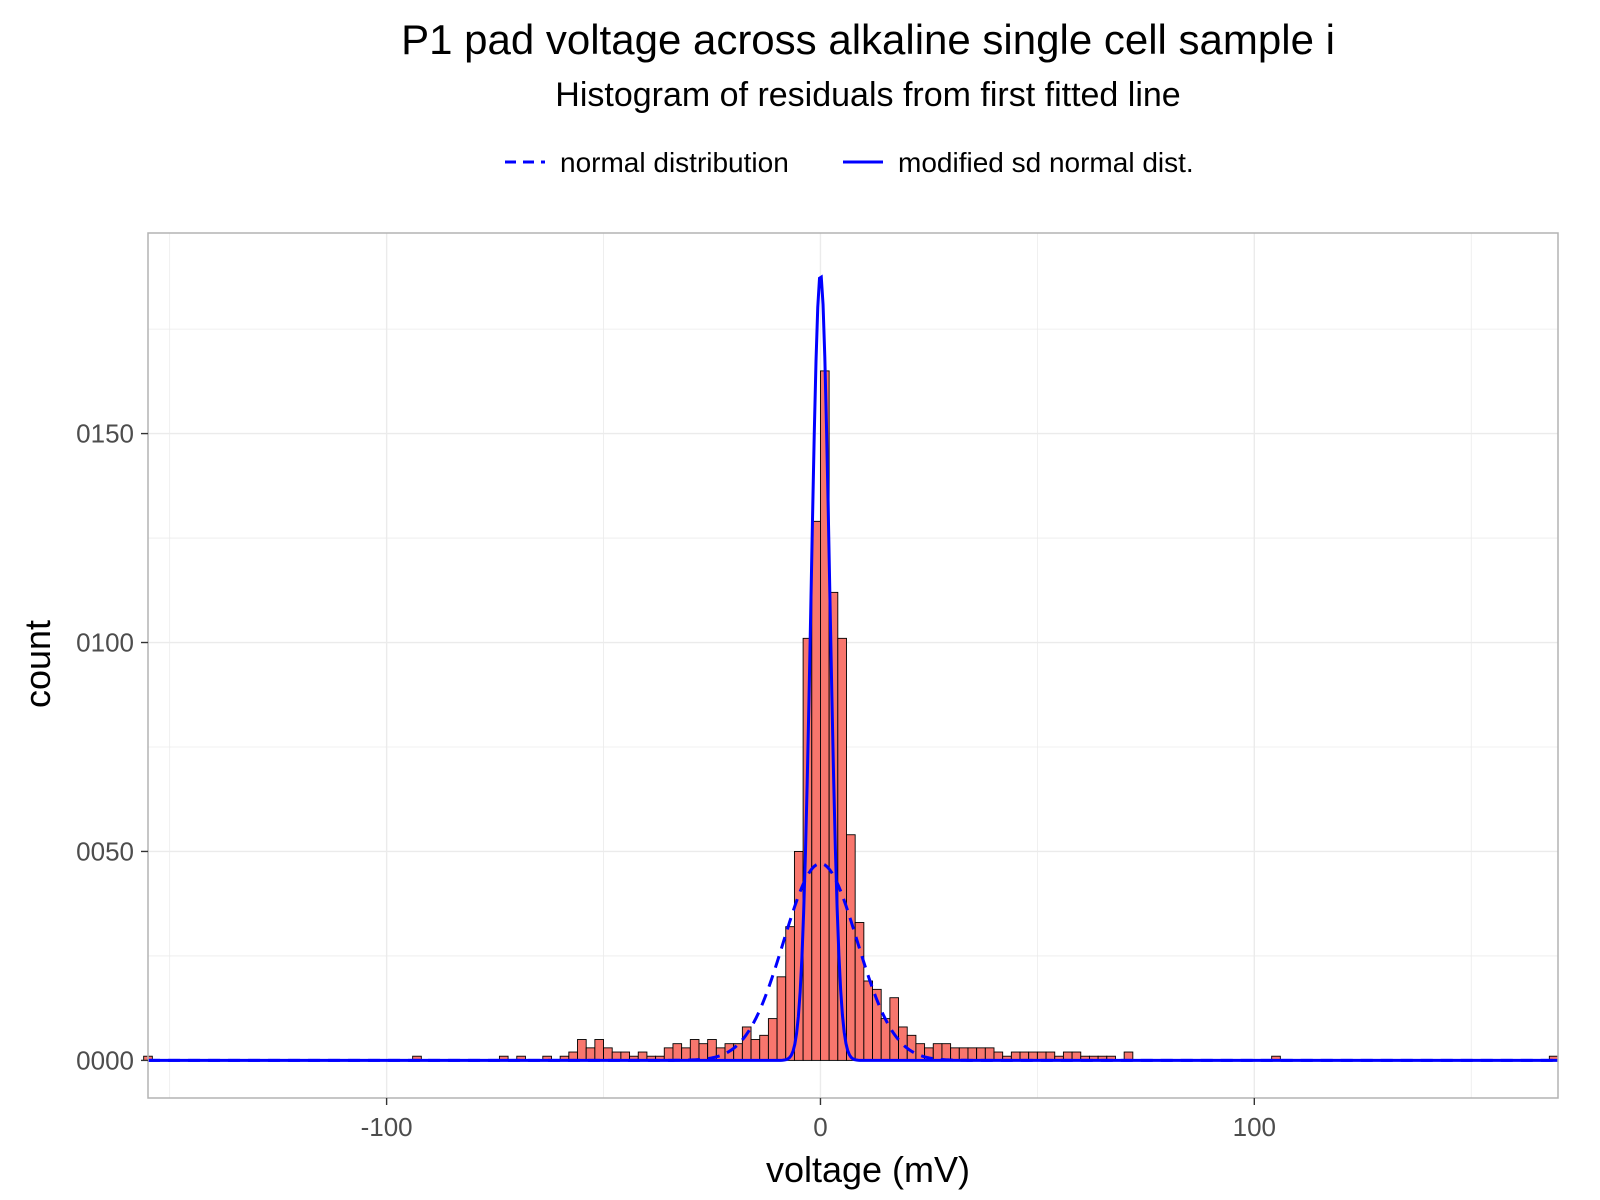 The height and width of the screenshot is (1200, 1600). Describe the element at coordinates (112, 747) in the screenshot. I see `y-axis-ticks: 0000 0050 0100 0150` at that location.